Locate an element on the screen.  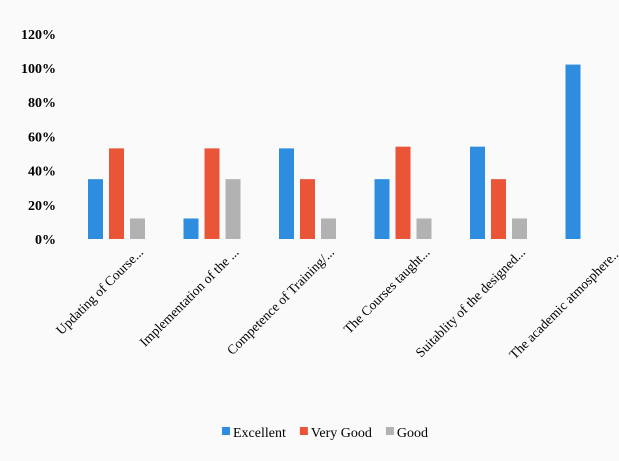
y-tick-label: 120% is located at coordinates (38, 35).